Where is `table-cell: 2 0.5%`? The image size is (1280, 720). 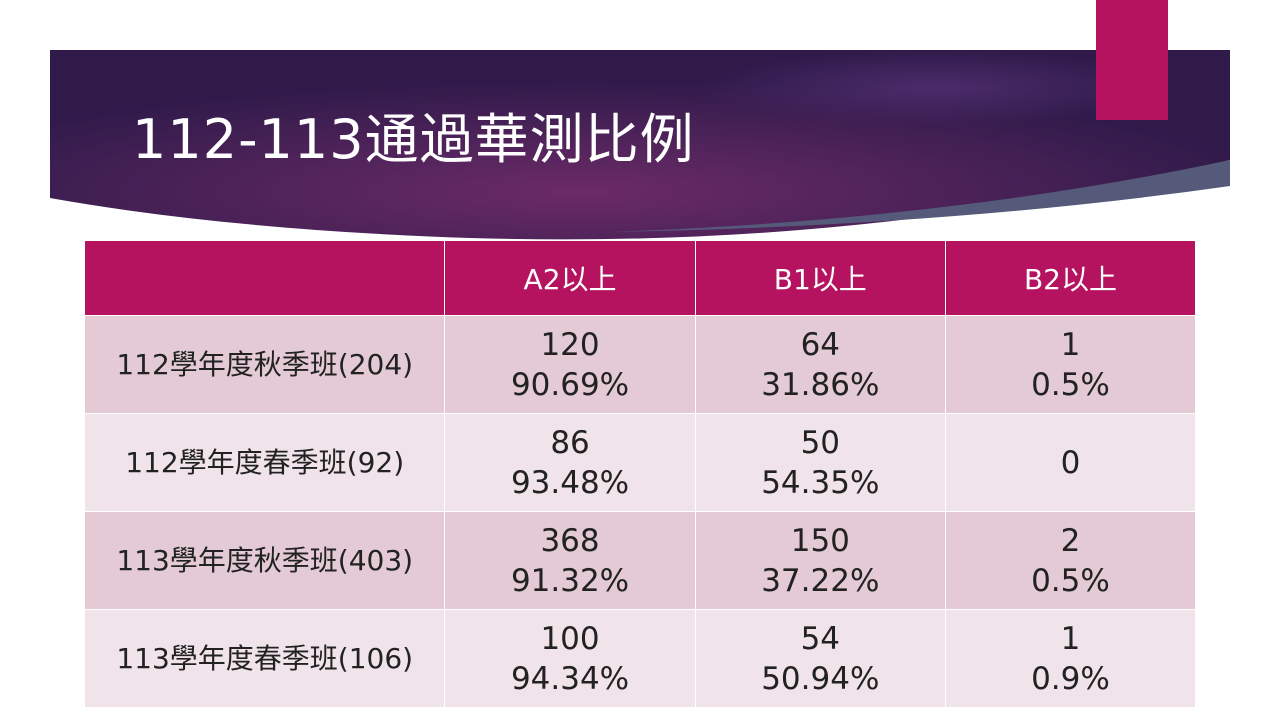 table-cell: 2 0.5% is located at coordinates (1070, 560).